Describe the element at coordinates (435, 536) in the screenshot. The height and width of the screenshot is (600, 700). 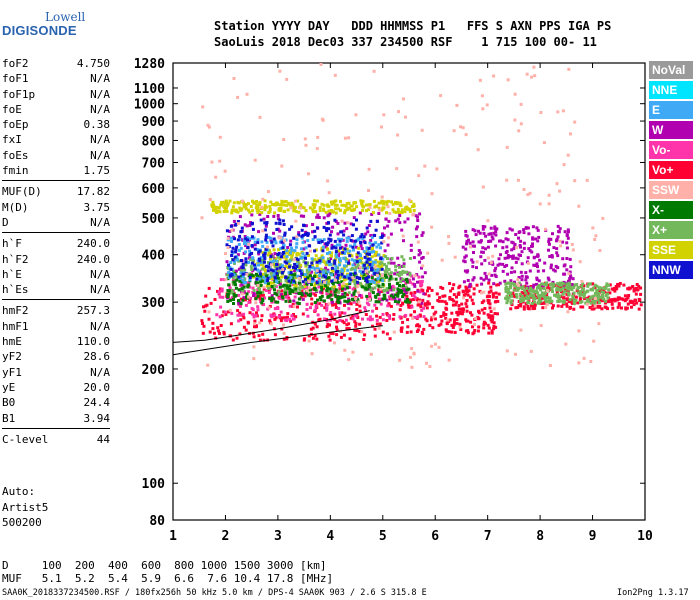
I see `x-tick-label: 6` at that location.